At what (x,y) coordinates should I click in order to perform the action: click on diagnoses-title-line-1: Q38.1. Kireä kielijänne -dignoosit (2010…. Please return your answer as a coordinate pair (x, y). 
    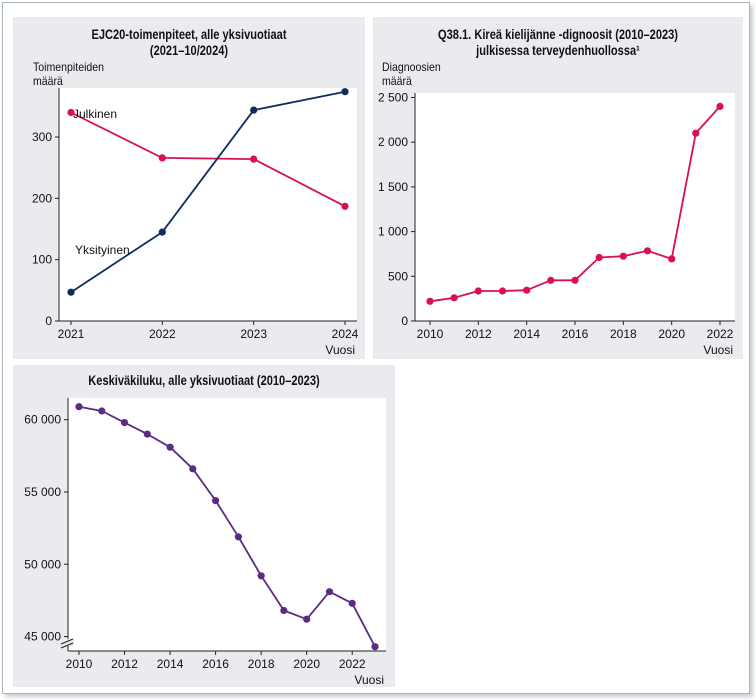
    Looking at the image, I should click on (558, 34).